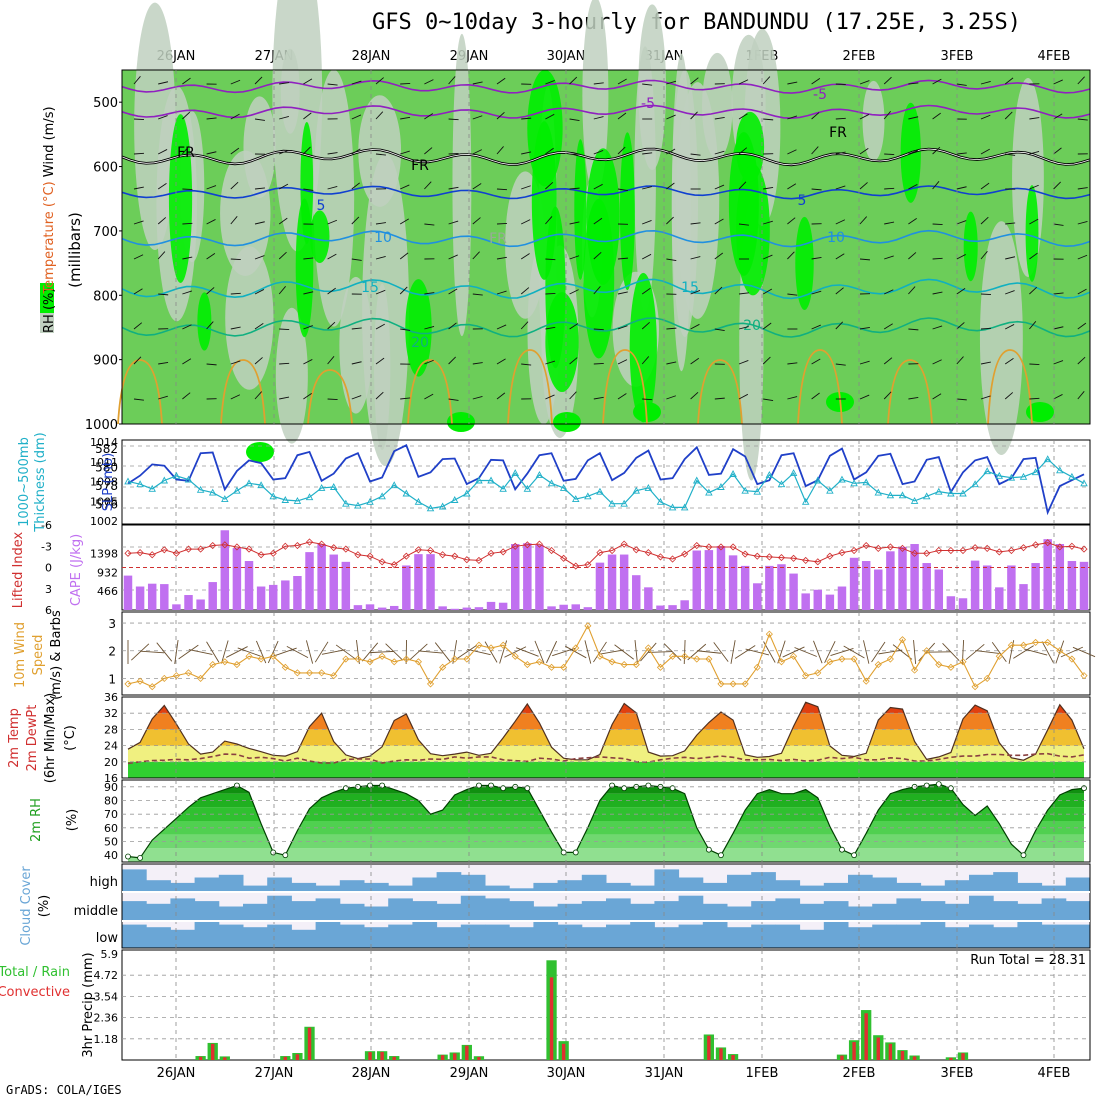 The image size is (1100, 1100). I want to click on pressure-tick-label: 800, so click(105, 296).